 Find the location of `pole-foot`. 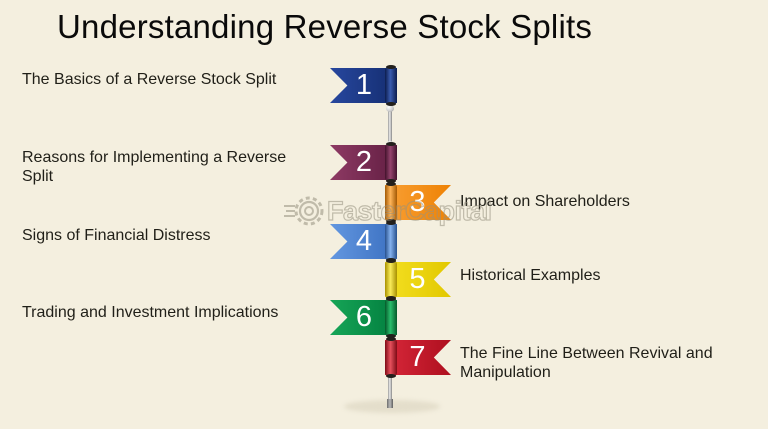

pole-foot is located at coordinates (390, 403).